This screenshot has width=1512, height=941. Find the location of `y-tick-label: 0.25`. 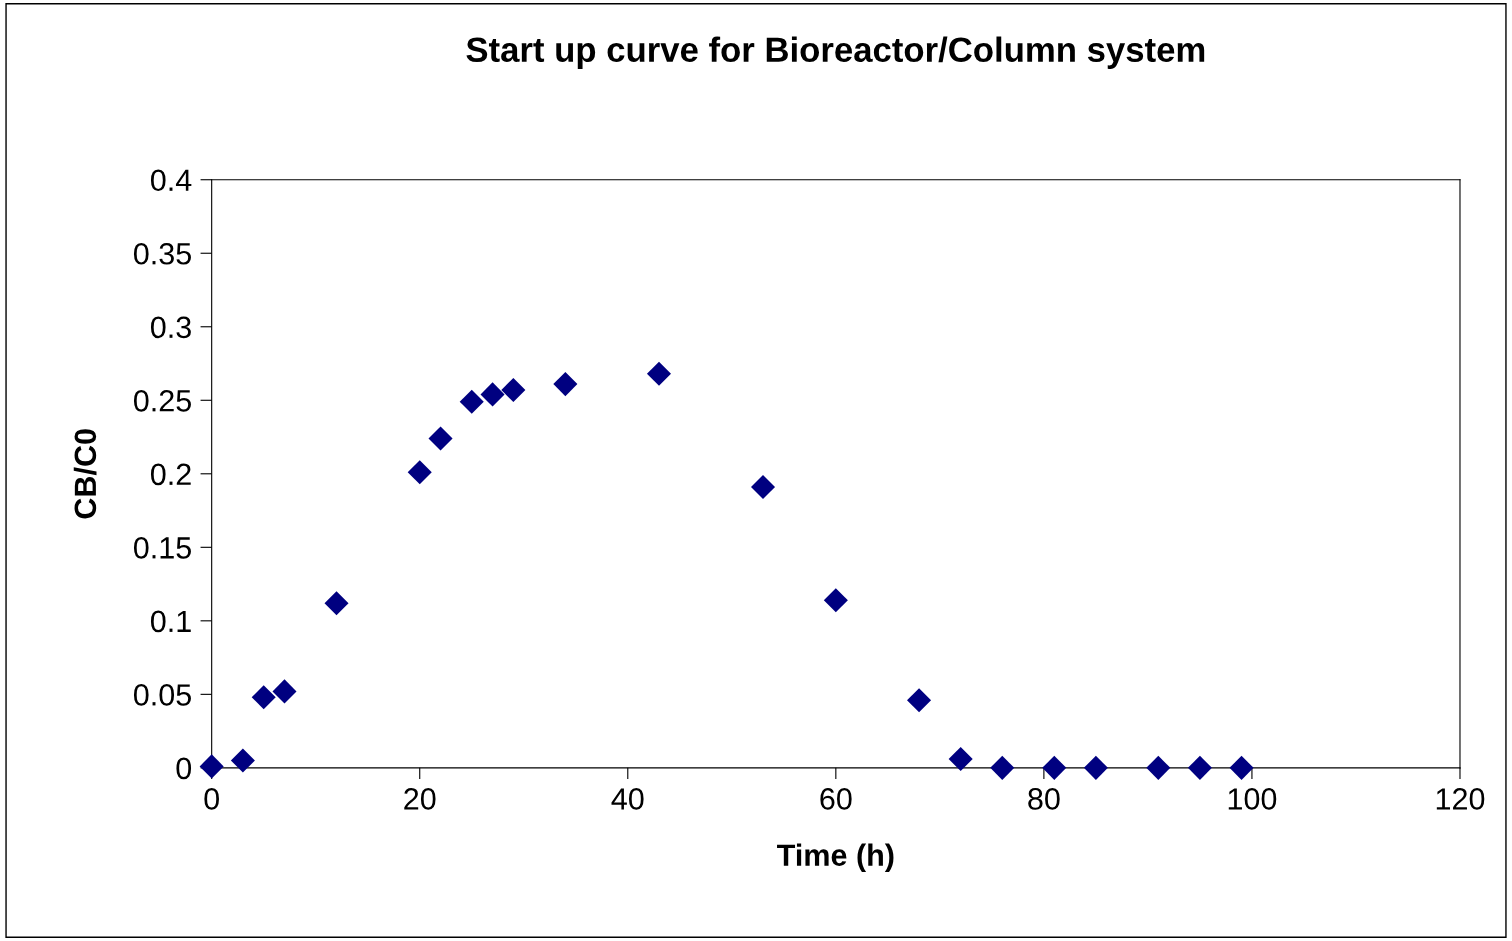

y-tick-label: 0.25 is located at coordinates (162, 401).